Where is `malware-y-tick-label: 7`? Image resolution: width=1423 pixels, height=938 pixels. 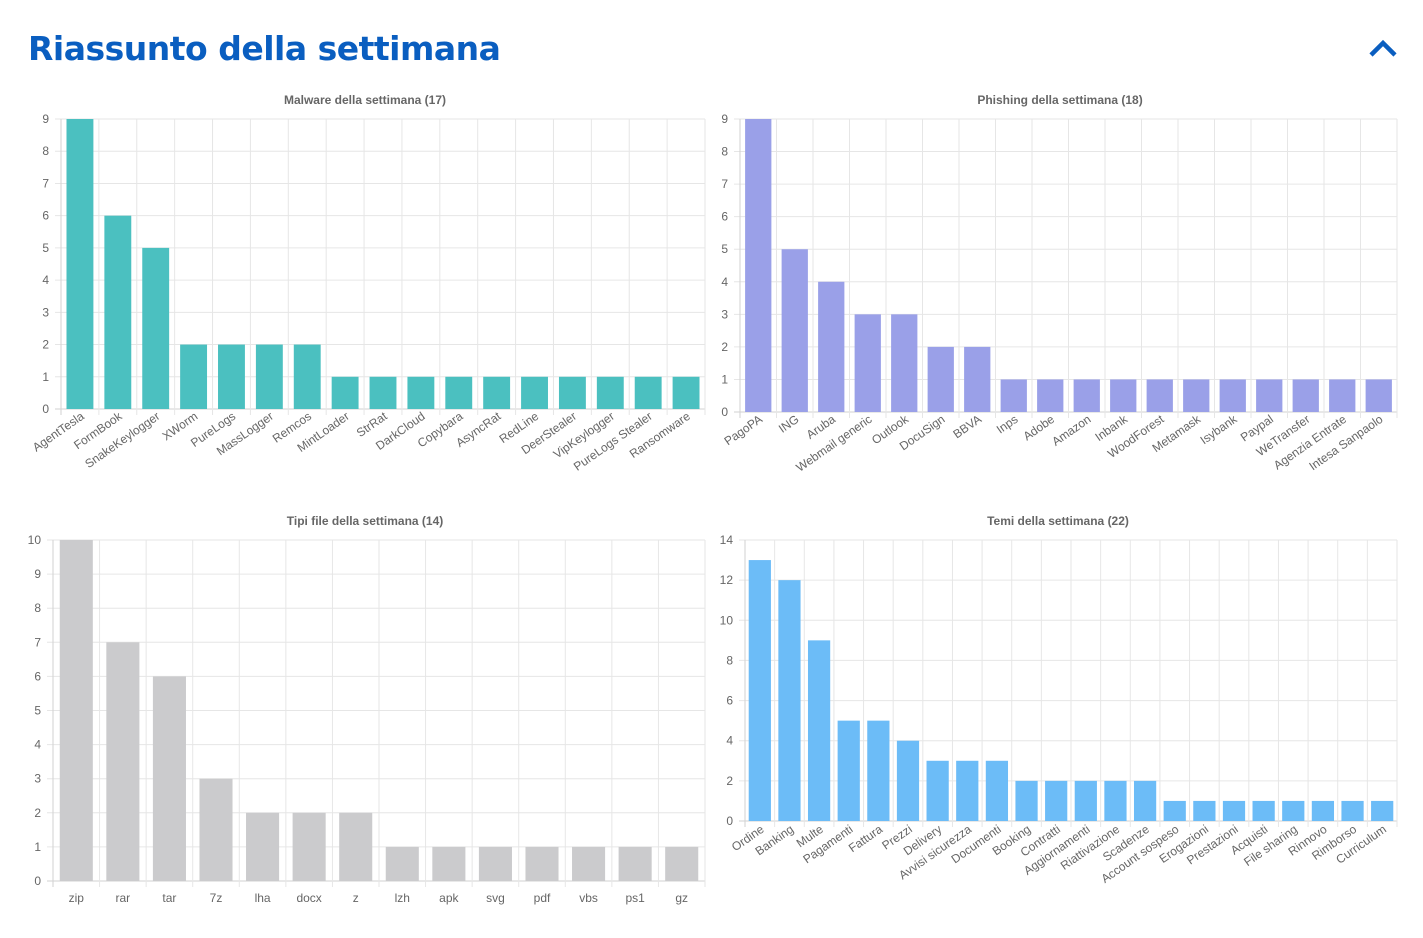
malware-y-tick-label: 7 is located at coordinates (45, 183).